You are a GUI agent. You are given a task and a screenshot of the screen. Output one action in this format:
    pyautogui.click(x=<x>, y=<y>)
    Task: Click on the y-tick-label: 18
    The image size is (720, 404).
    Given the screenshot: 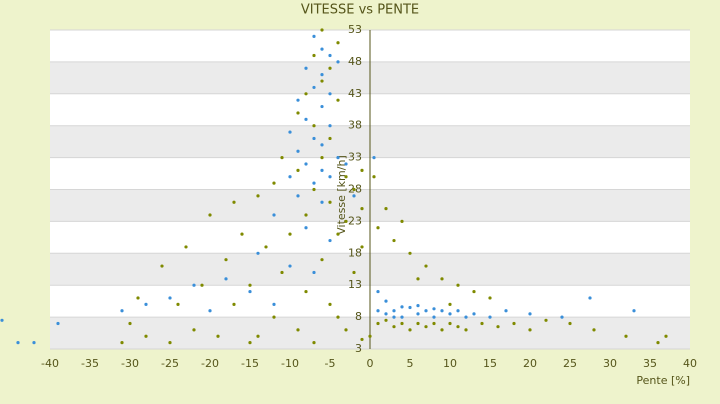 What is the action you would take?
    pyautogui.click(x=355, y=252)
    